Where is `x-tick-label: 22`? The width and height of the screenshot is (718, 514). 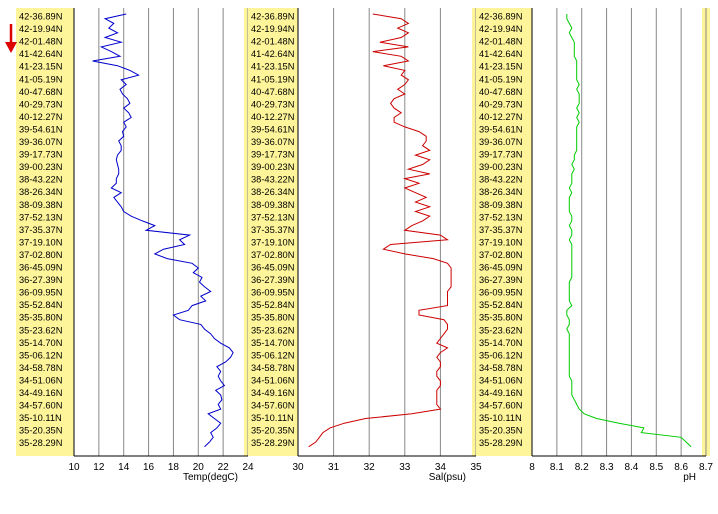 x-tick-label: 22 is located at coordinates (224, 467).